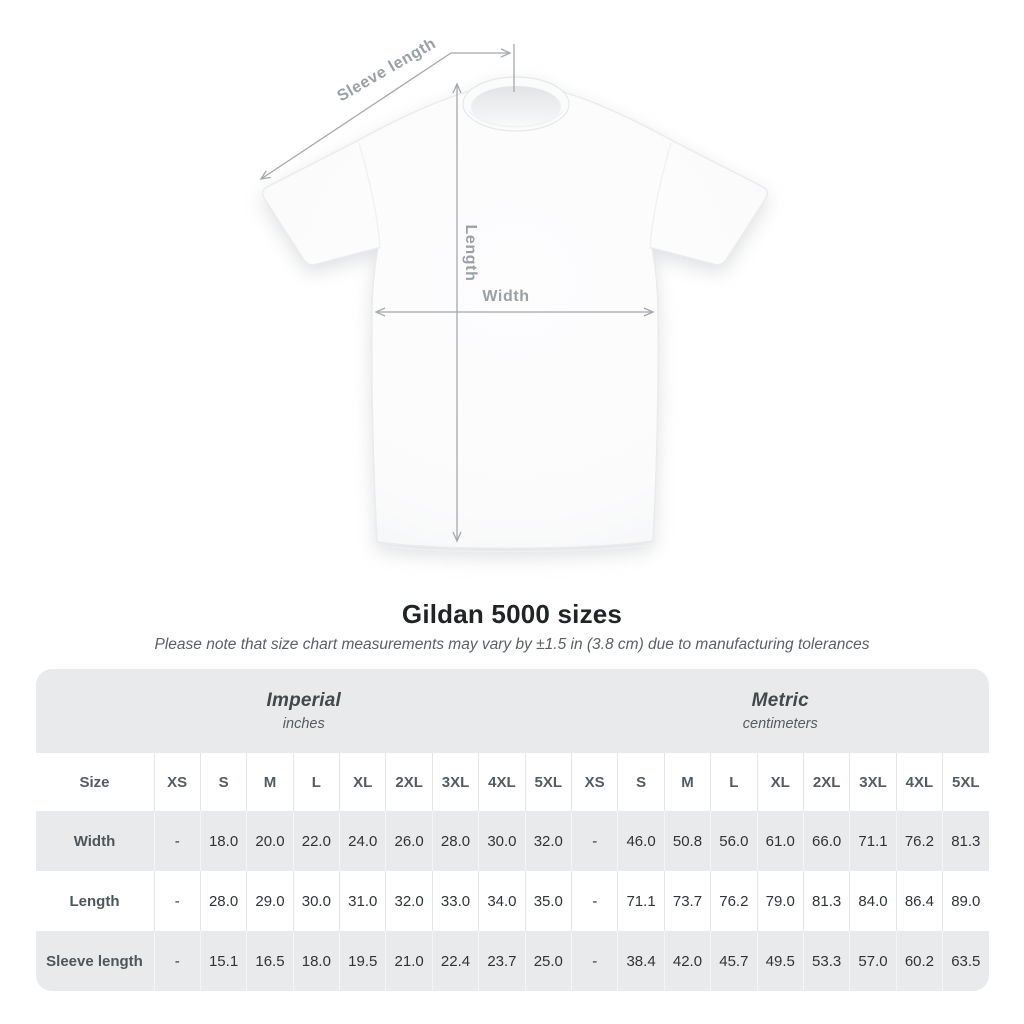 This screenshot has height=1024, width=1024. I want to click on unit-group-band: Imperial inches Metric centimeters, so click(512, 711).